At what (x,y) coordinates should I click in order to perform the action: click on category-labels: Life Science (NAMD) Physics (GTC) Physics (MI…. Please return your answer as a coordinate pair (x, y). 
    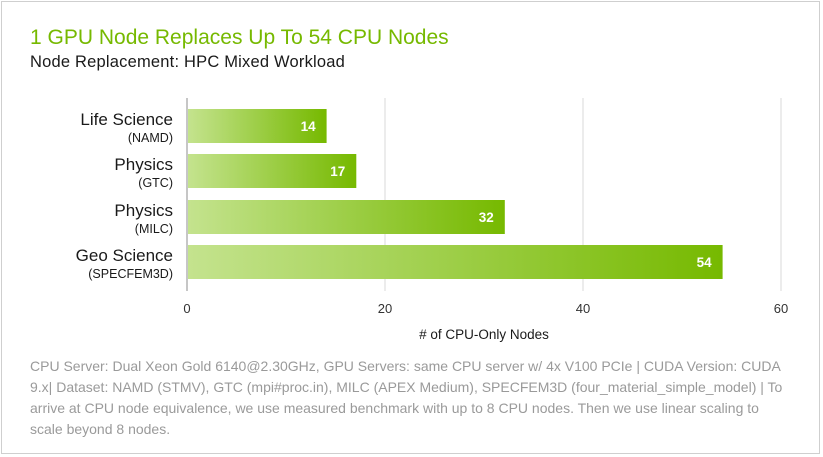
    Looking at the image, I should click on (124, 195).